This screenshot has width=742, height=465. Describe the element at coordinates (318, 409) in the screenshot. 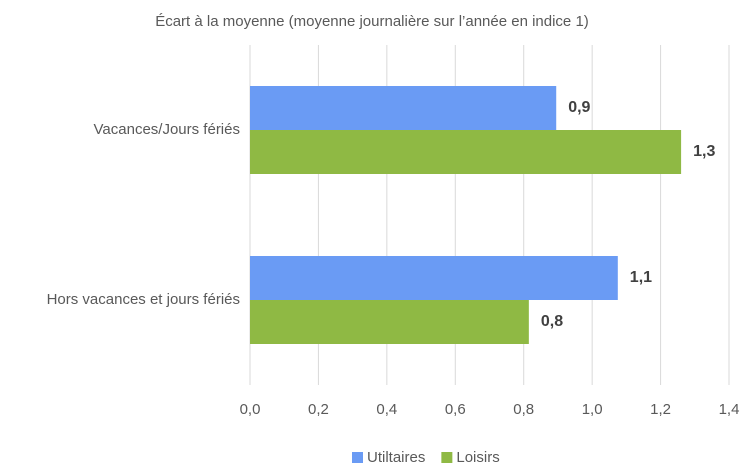

I see `x-tick-label: 0,2` at that location.